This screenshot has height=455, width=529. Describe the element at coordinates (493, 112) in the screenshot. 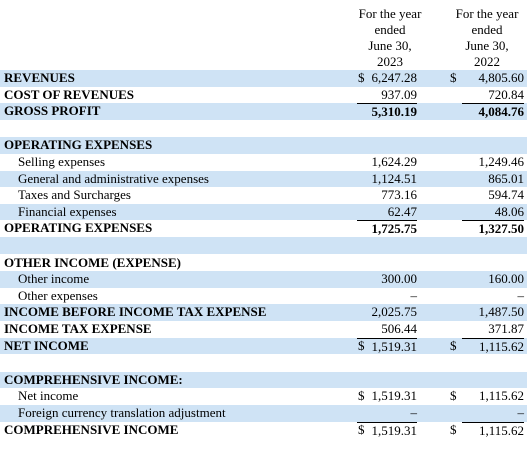

I see `amount: 4,084.76` at that location.